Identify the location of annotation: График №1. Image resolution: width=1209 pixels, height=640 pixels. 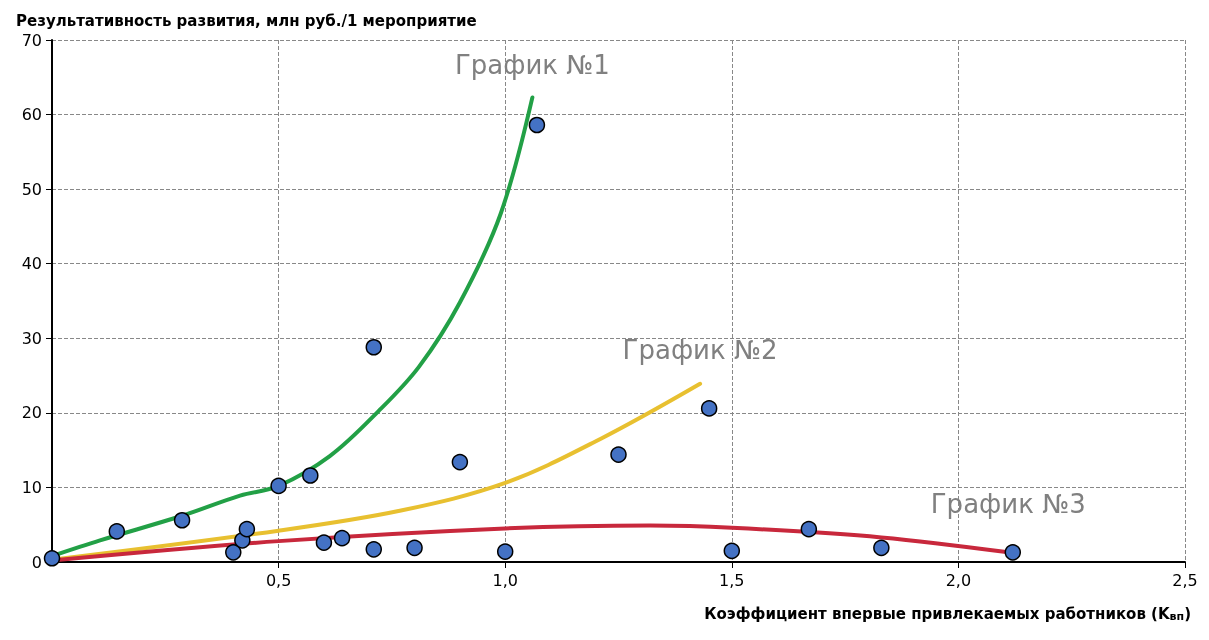
(532, 65).